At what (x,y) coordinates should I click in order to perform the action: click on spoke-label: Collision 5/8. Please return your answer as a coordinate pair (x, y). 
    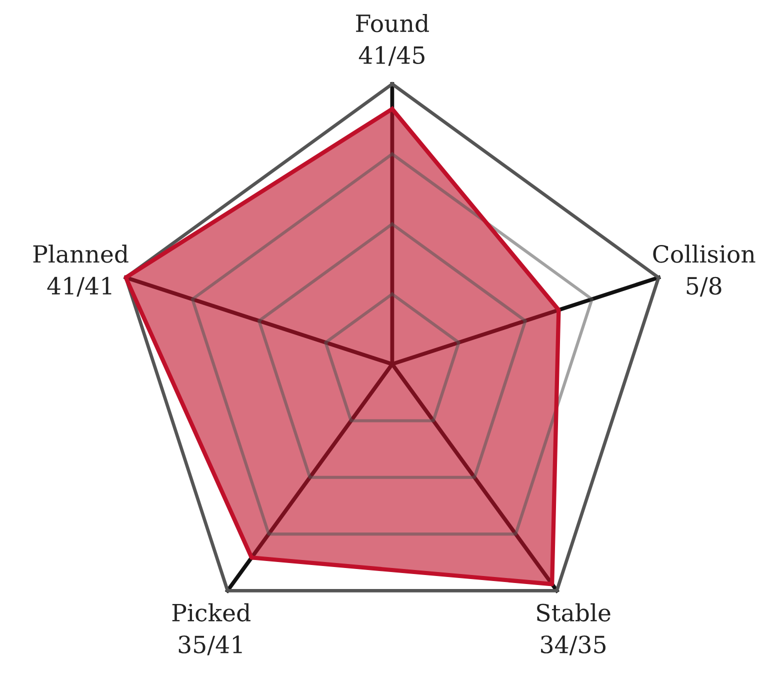
    Looking at the image, I should click on (704, 270).